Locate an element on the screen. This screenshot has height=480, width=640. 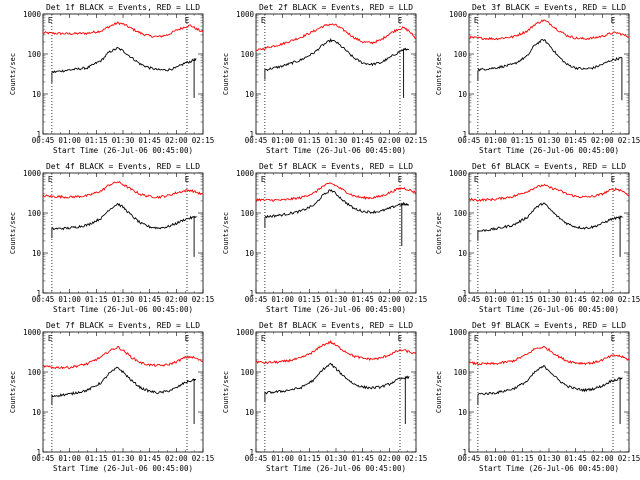
plot-title: Det 2f BLACK = Events, RED = LLD is located at coordinates (336, 7).